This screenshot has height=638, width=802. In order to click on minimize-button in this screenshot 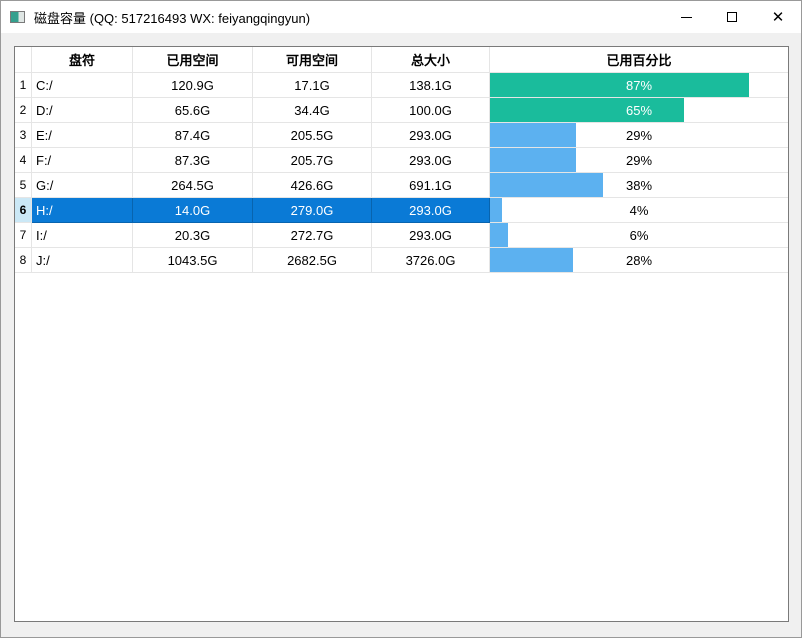, I will do `click(686, 17)`.